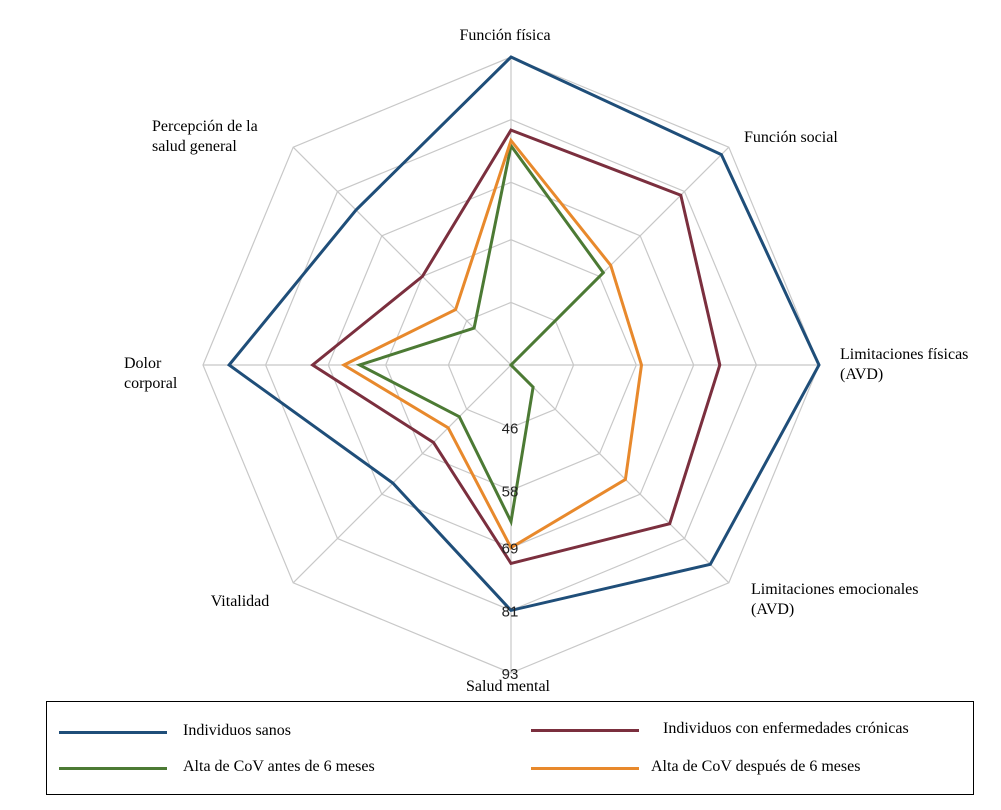  What do you see at coordinates (510, 429) in the screenshot?
I see `tick-label: 46` at bounding box center [510, 429].